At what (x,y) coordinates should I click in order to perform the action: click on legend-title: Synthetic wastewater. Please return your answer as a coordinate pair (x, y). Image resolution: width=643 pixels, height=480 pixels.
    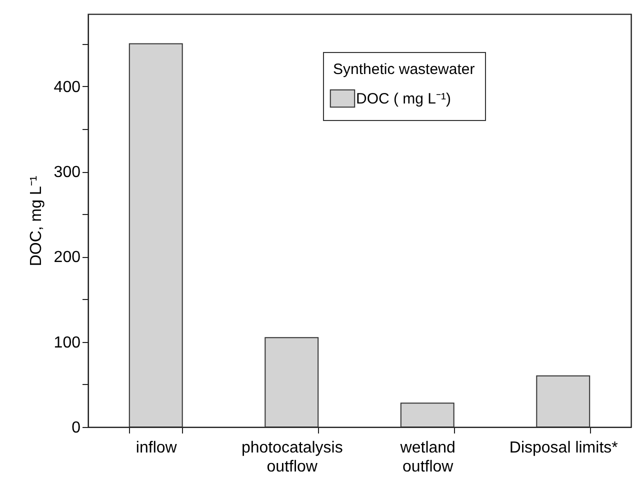
    Looking at the image, I should click on (404, 69).